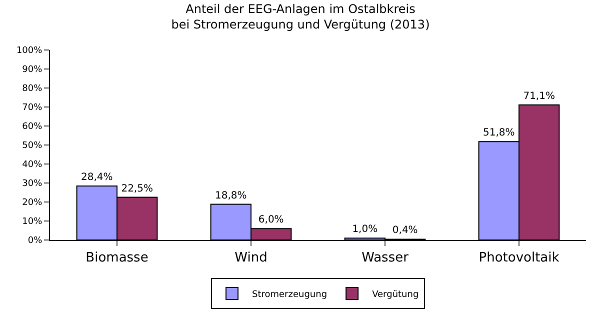  Describe the element at coordinates (32, 203) in the screenshot. I see `y-tick-label: 20%` at that location.